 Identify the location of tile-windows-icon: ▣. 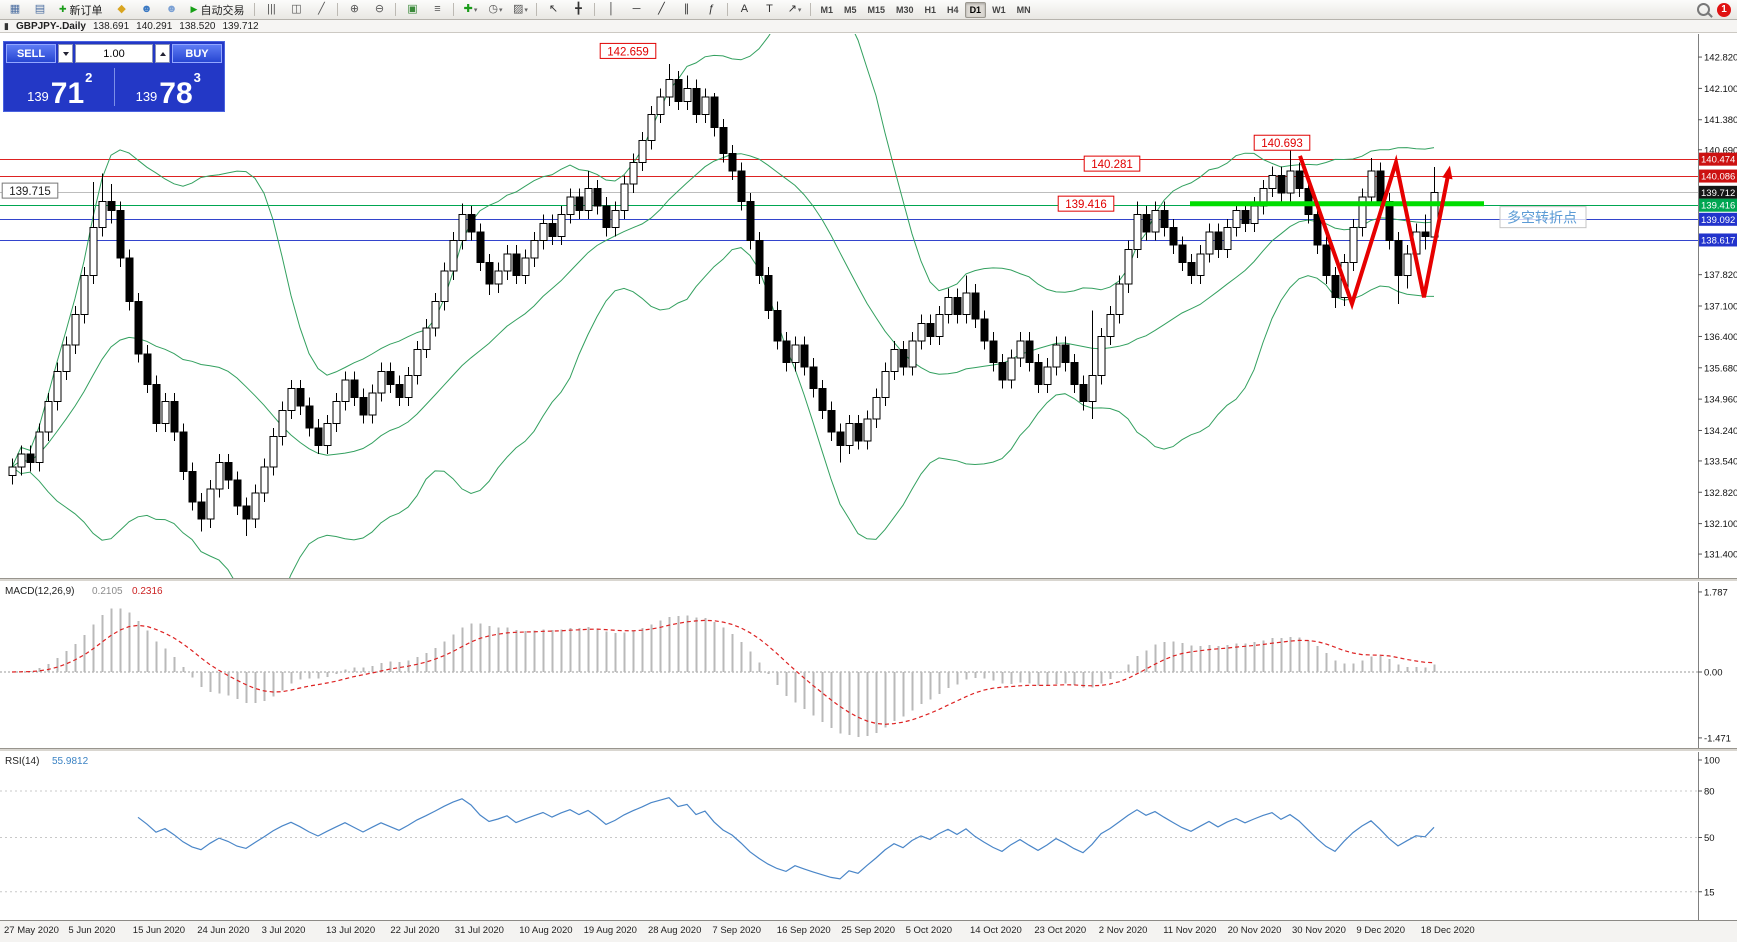
(412, 9).